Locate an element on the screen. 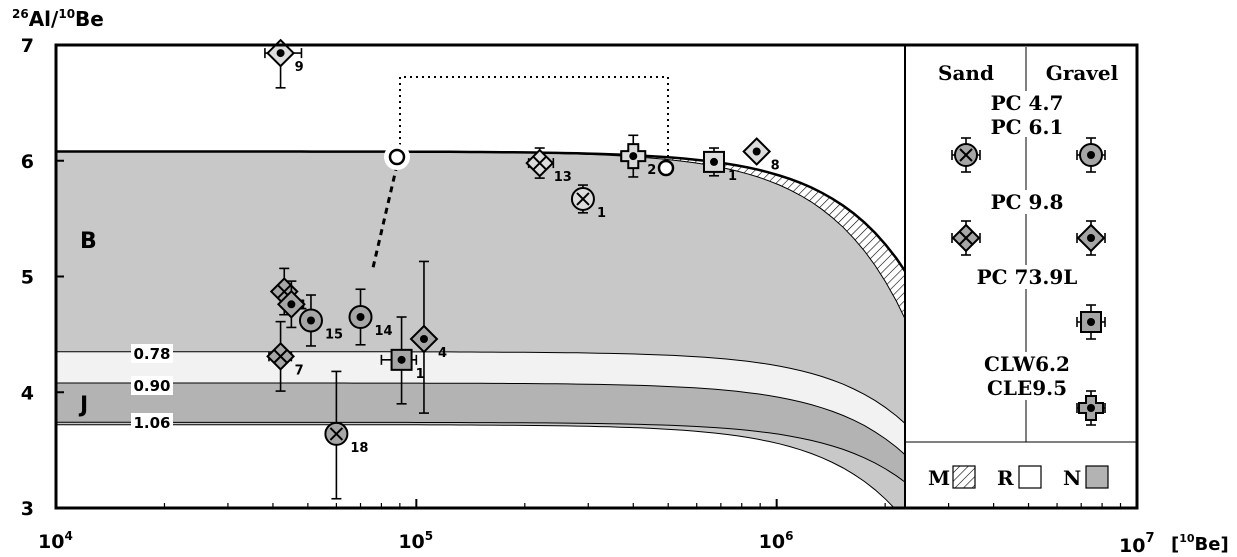 The height and width of the screenshot is (557, 1237). burial-line-labels: 0.78 0.90 1.06 is located at coordinates (152, 388).